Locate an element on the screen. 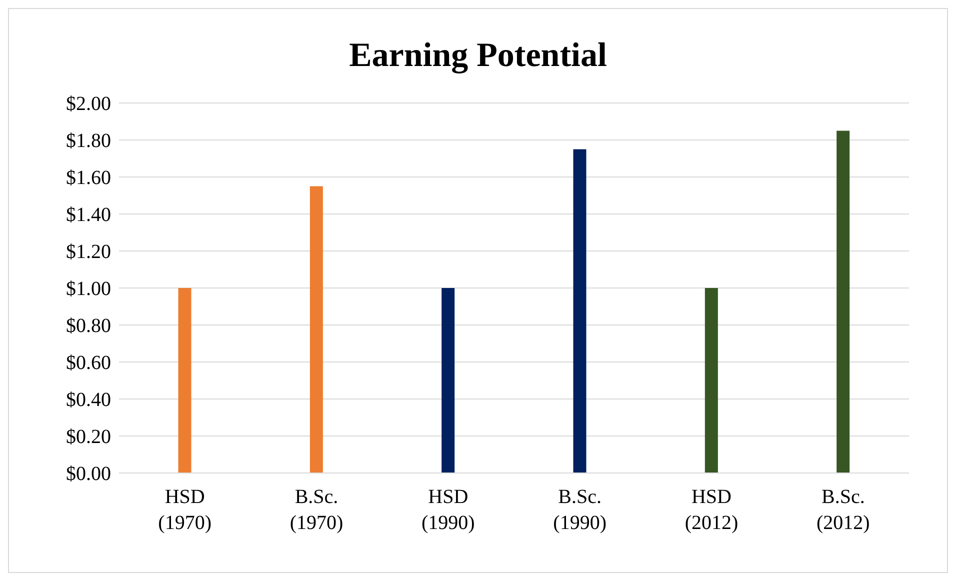  y-tick-label: $2.00 is located at coordinates (88, 104).